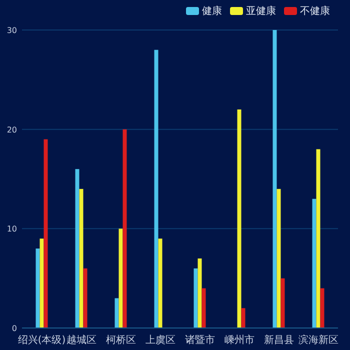 The width and height of the screenshot is (350, 350). I want to click on legend-label: 健康, so click(212, 11).